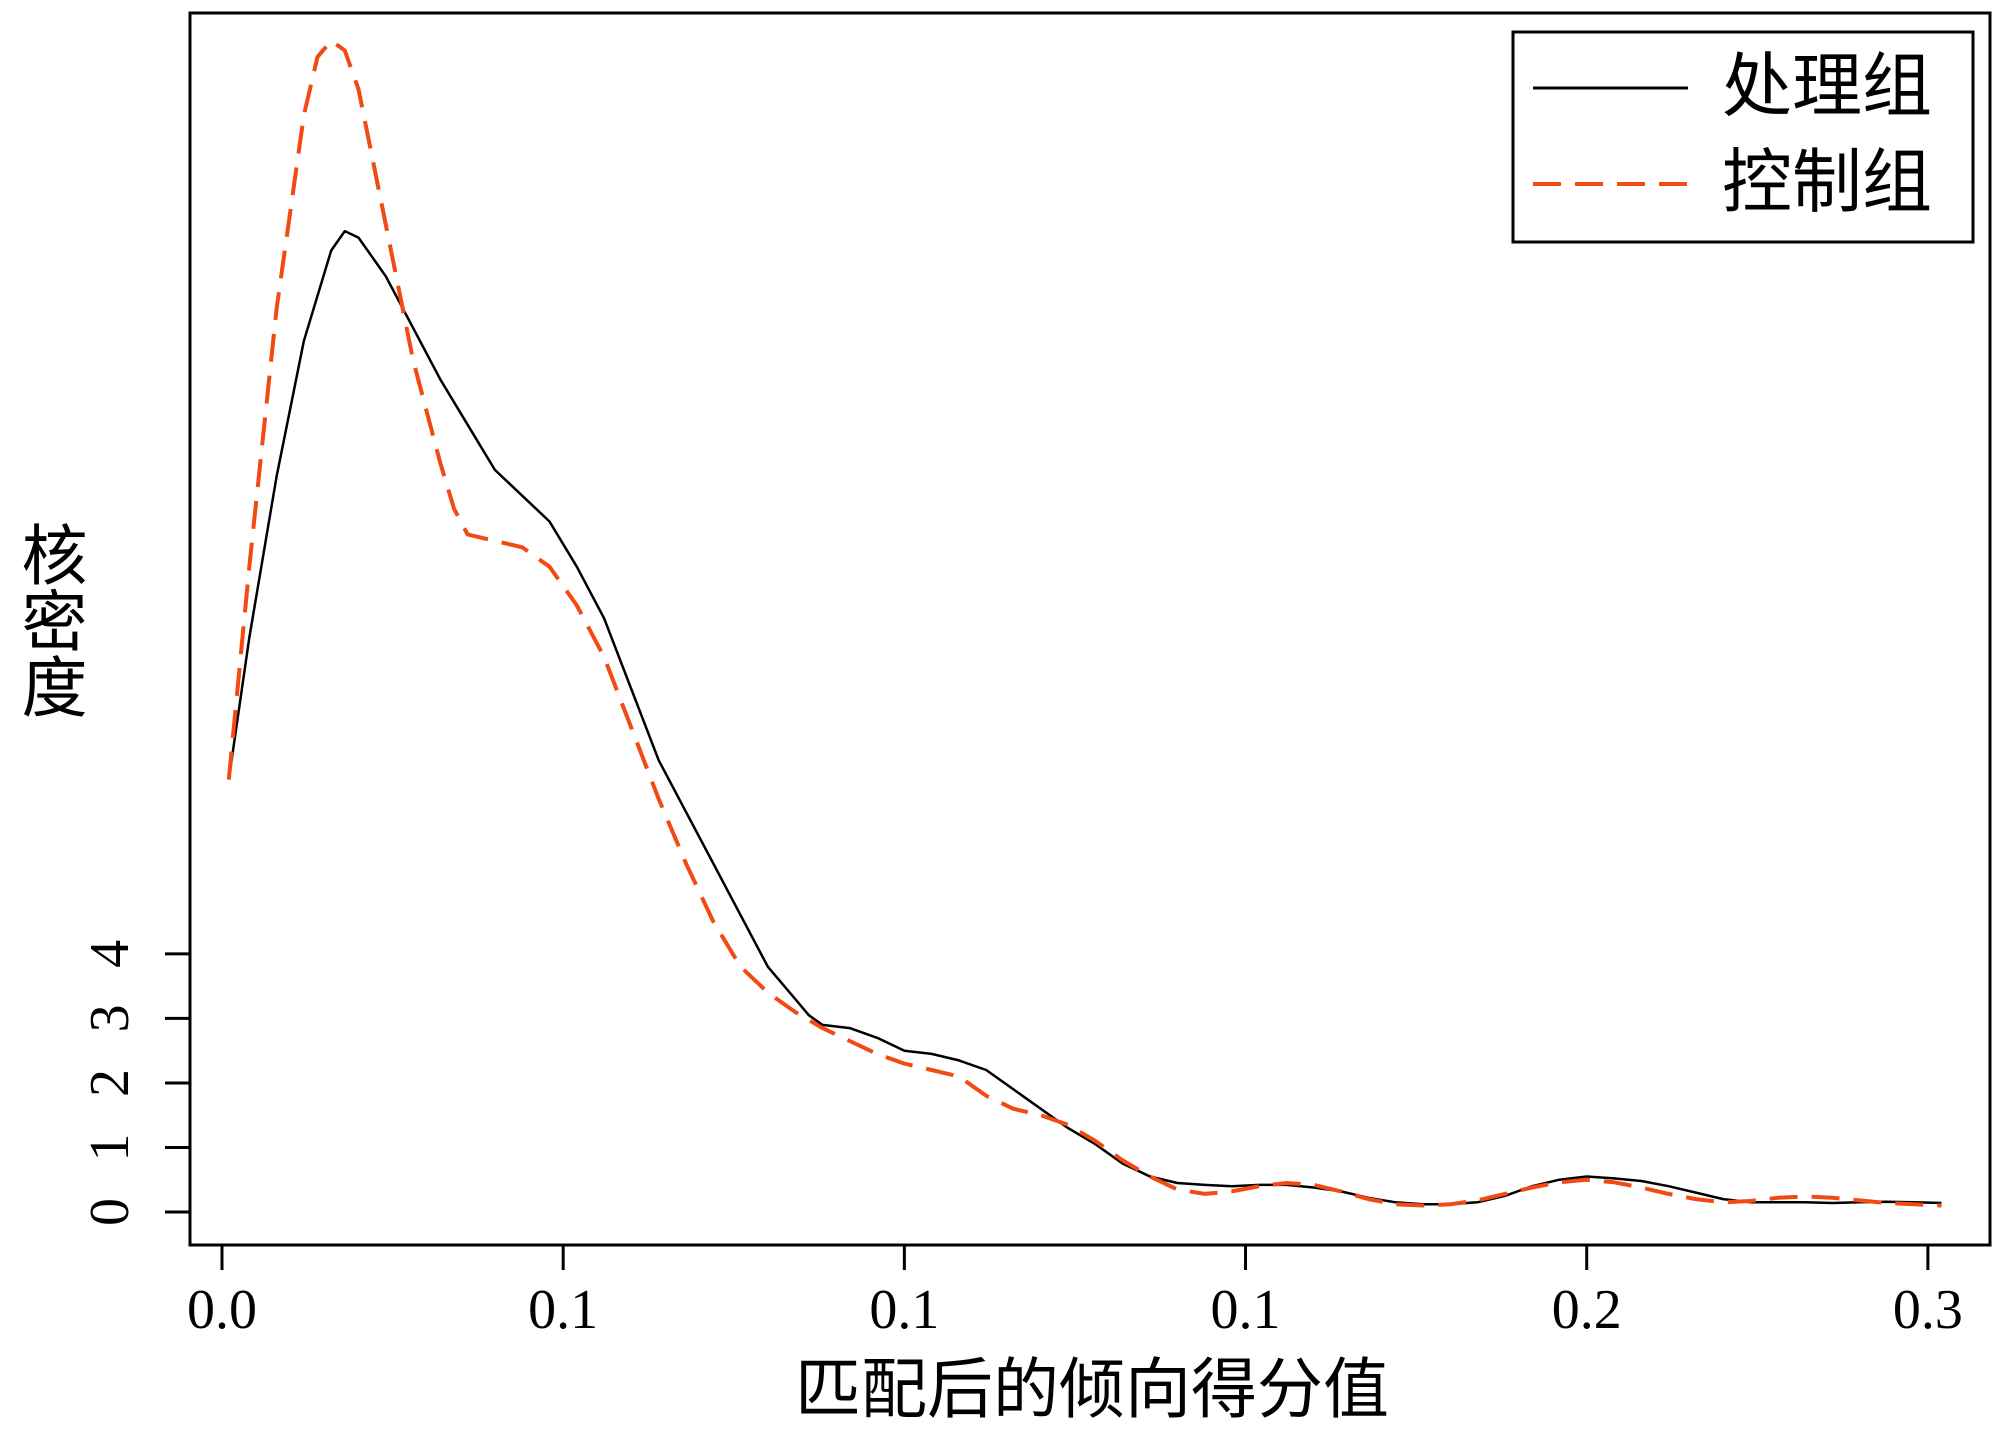  What do you see at coordinates (1827, 183) in the screenshot?
I see `legend-label-control: 控制组` at bounding box center [1827, 183].